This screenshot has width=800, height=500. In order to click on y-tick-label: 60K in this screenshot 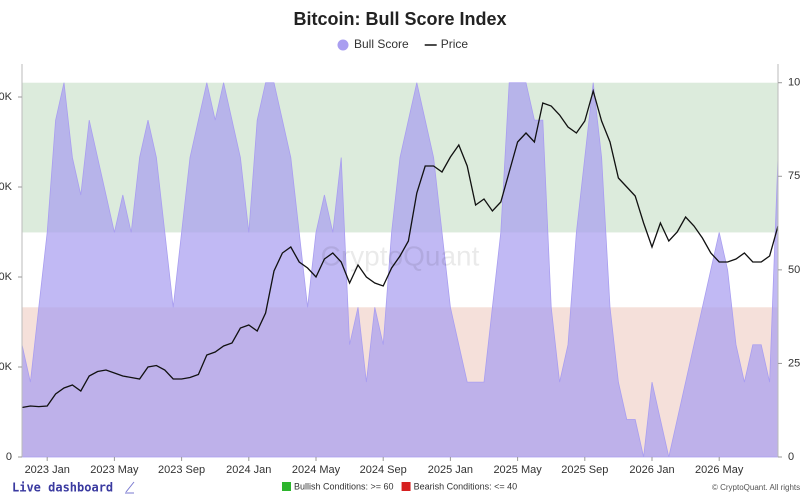, I will do `click(6, 277)`.